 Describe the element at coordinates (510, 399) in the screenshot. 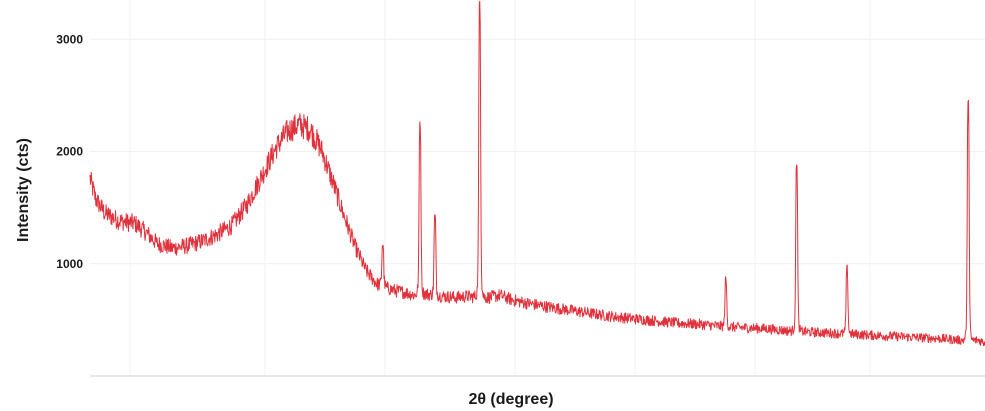

I see `x-axis-label: 2θ (degree)` at that location.